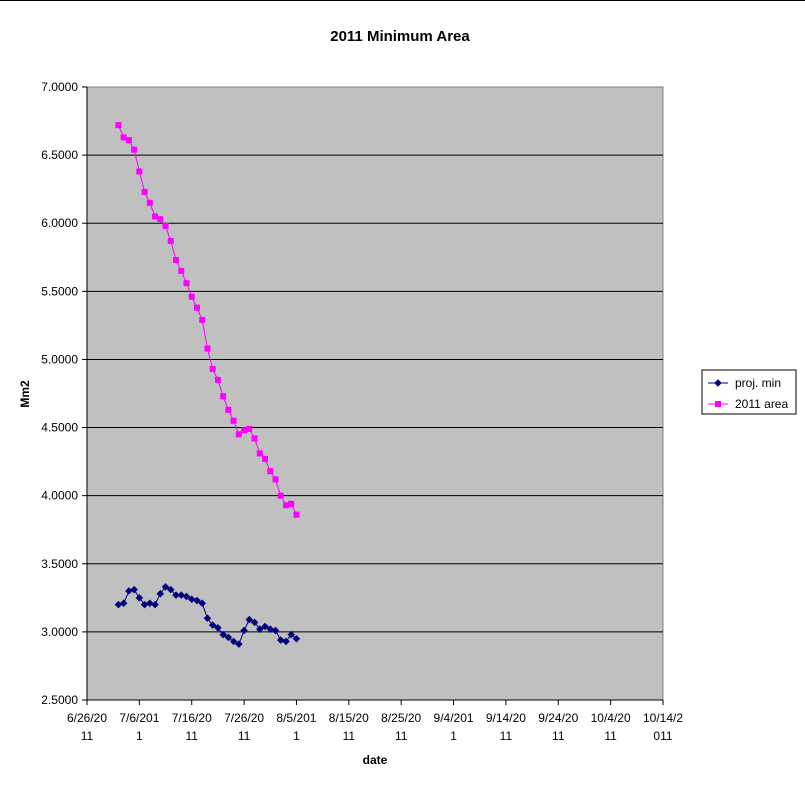 The width and height of the screenshot is (805, 791). Describe the element at coordinates (663, 718) in the screenshot. I see `x-tick-label: 10/14/2` at that location.